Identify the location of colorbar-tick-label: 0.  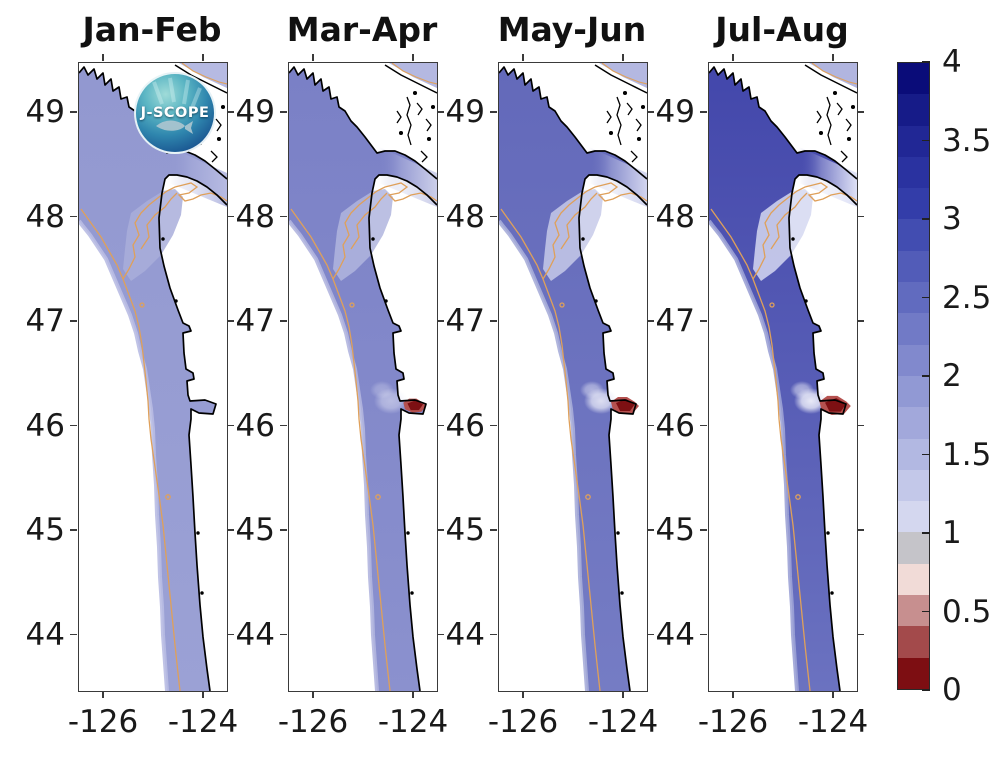
(952, 690).